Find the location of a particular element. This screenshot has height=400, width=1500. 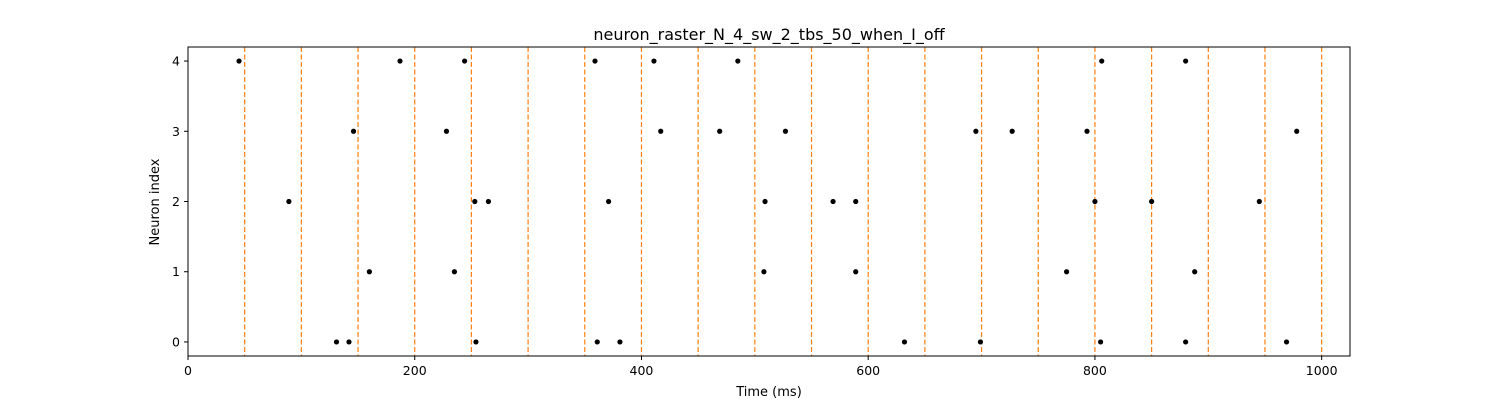

x-tick-label: 1000 is located at coordinates (1322, 370).